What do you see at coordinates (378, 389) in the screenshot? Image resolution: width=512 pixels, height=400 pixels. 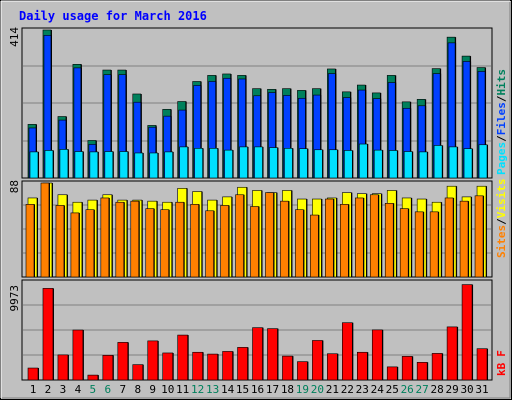 I see `x-tick-label: 24` at bounding box center [378, 389].